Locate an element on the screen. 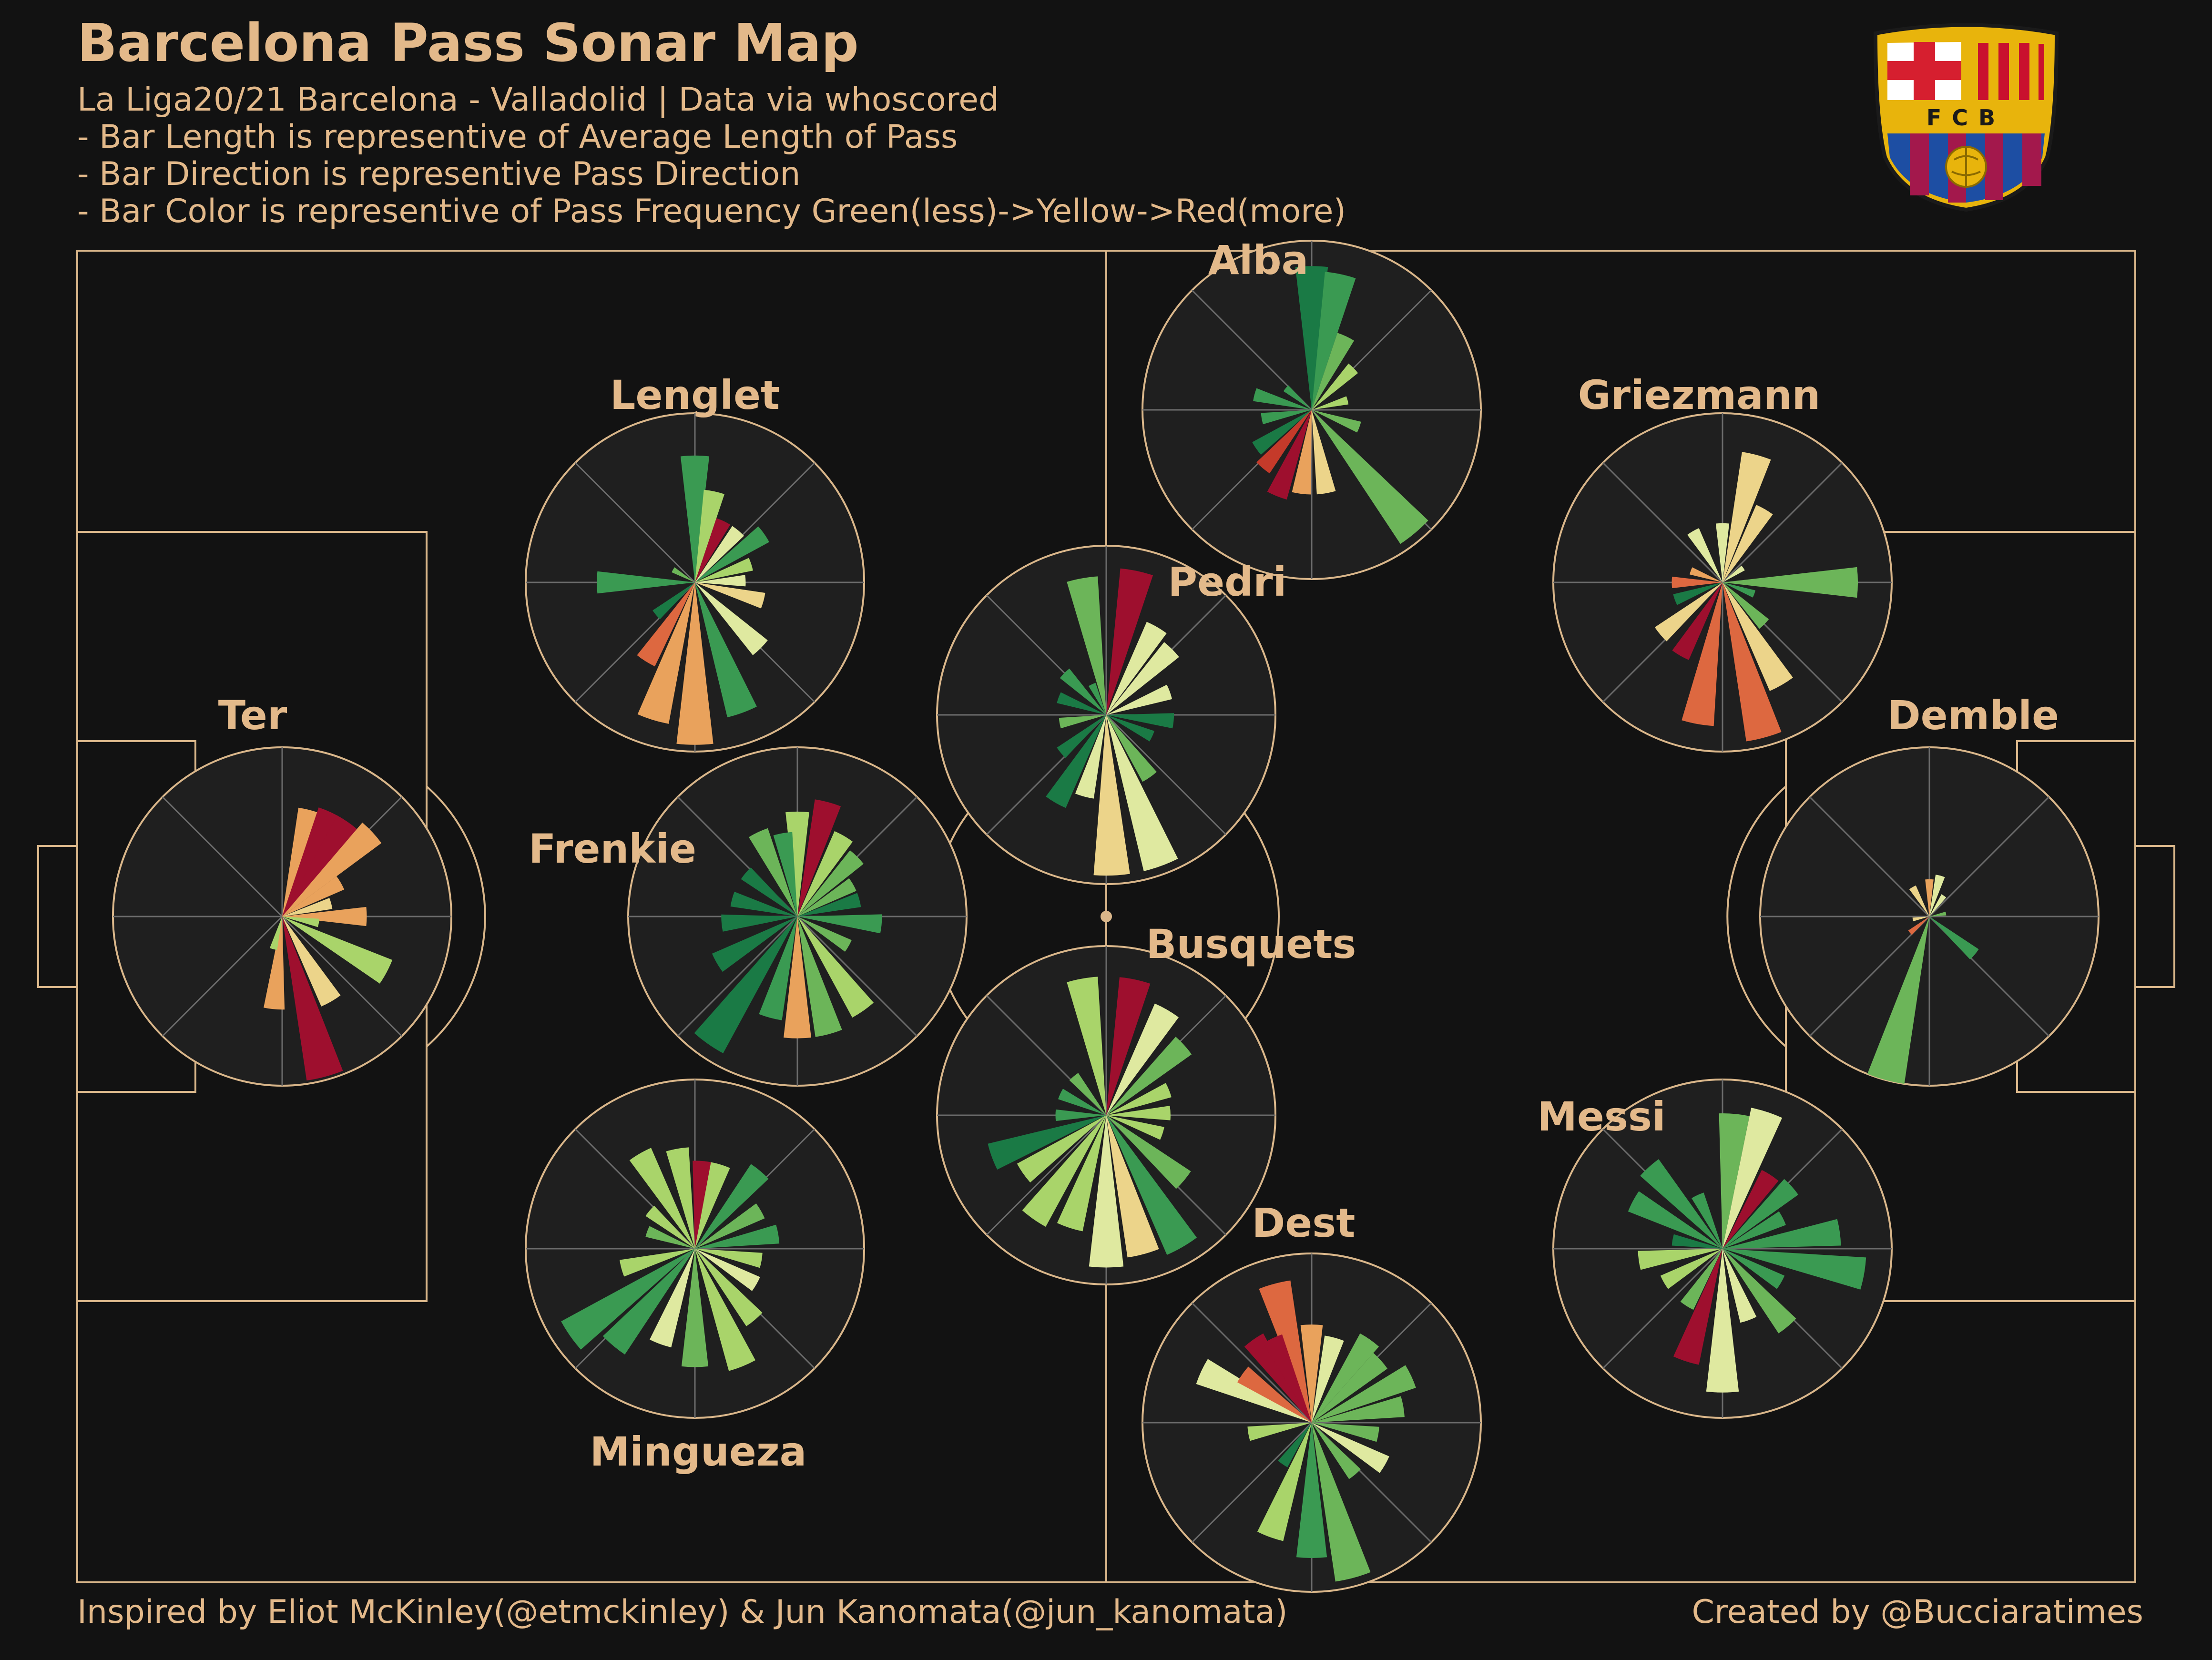  sonar-pedri is located at coordinates (1106, 715).